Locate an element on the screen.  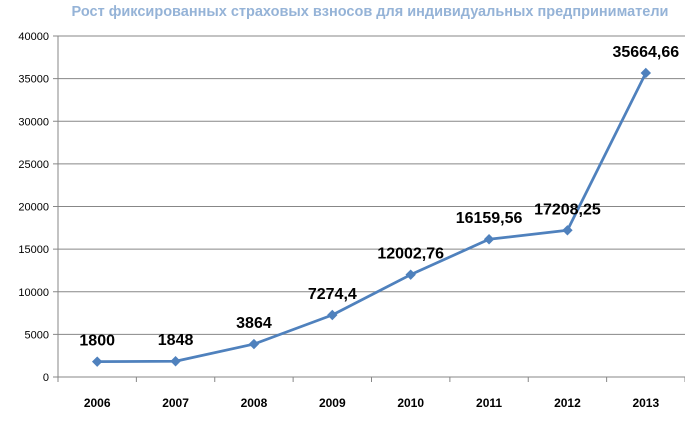
x-tick-label: 2009 is located at coordinates (332, 403).